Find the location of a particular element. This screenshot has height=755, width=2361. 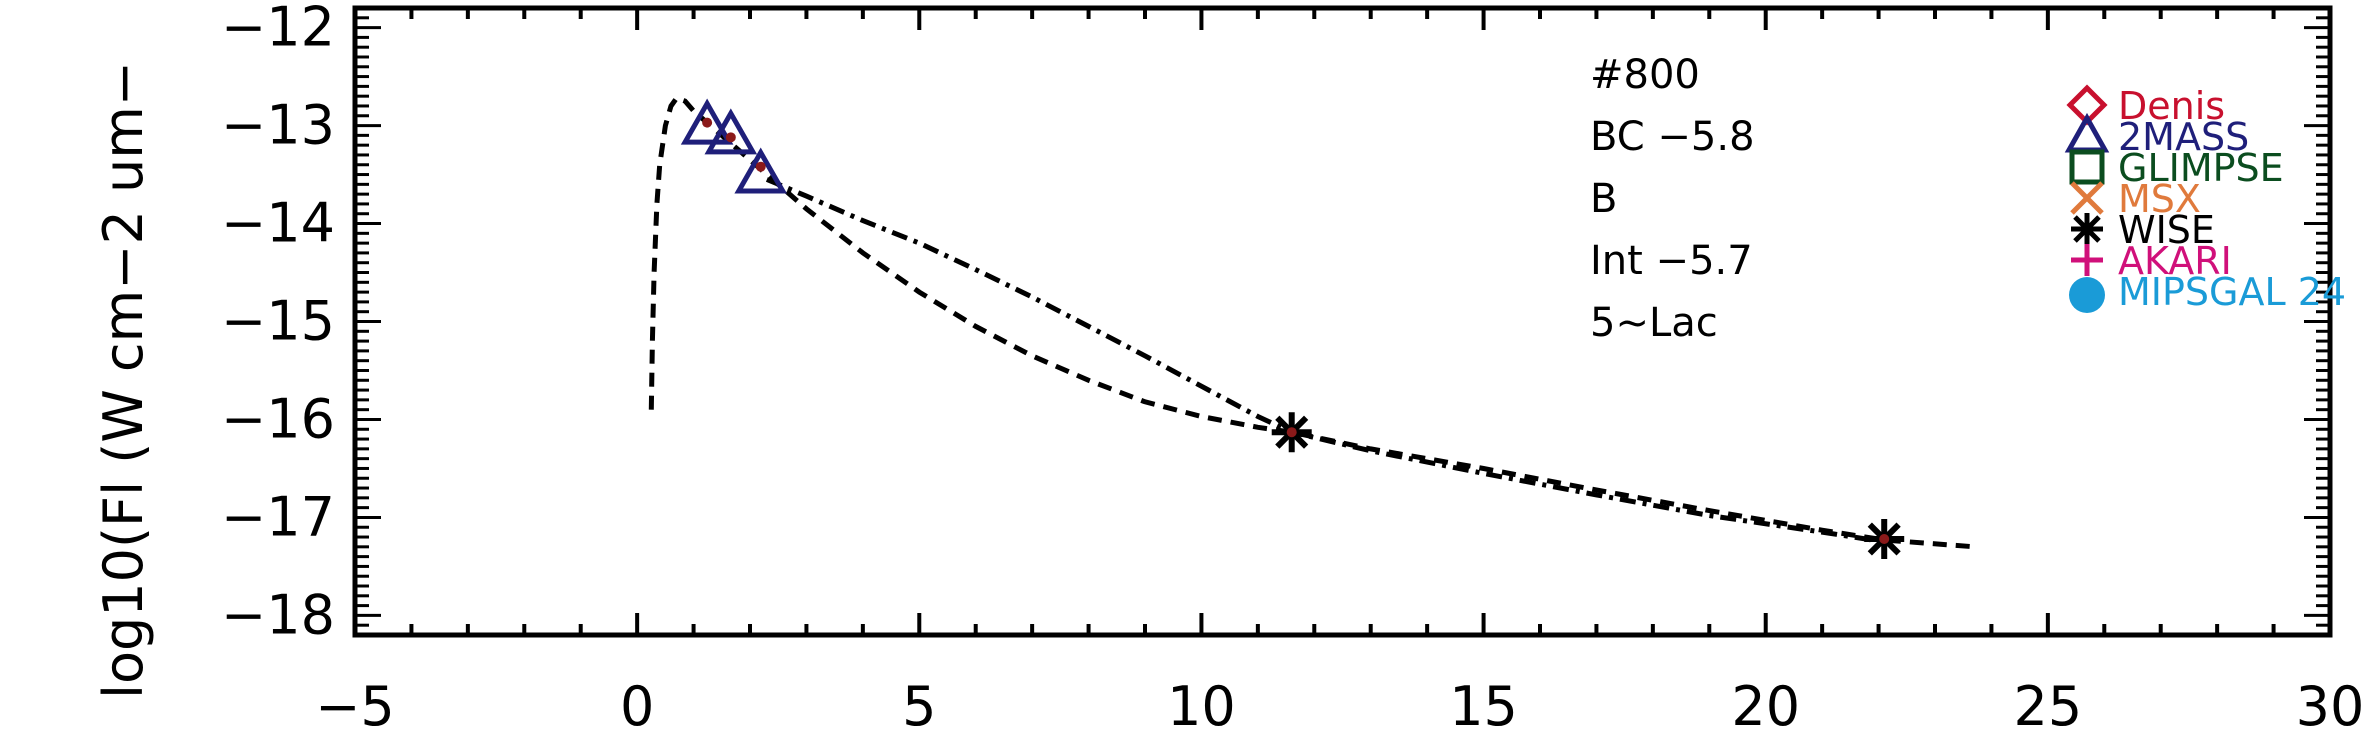

y-tick-label: −18 is located at coordinates (278, 614).